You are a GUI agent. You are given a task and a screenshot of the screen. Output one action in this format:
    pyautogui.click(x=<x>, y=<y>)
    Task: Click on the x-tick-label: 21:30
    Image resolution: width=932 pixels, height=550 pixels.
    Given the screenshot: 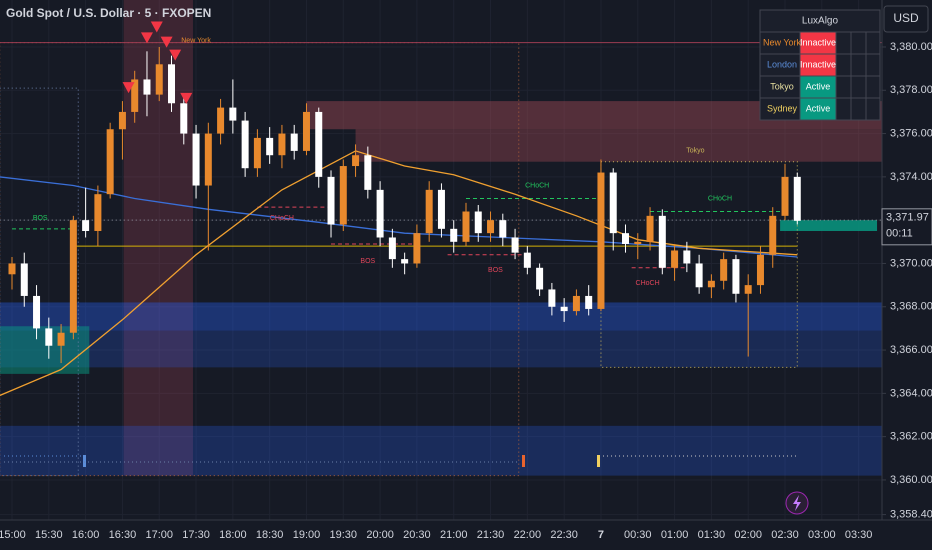 What is the action you would take?
    pyautogui.click(x=491, y=535)
    